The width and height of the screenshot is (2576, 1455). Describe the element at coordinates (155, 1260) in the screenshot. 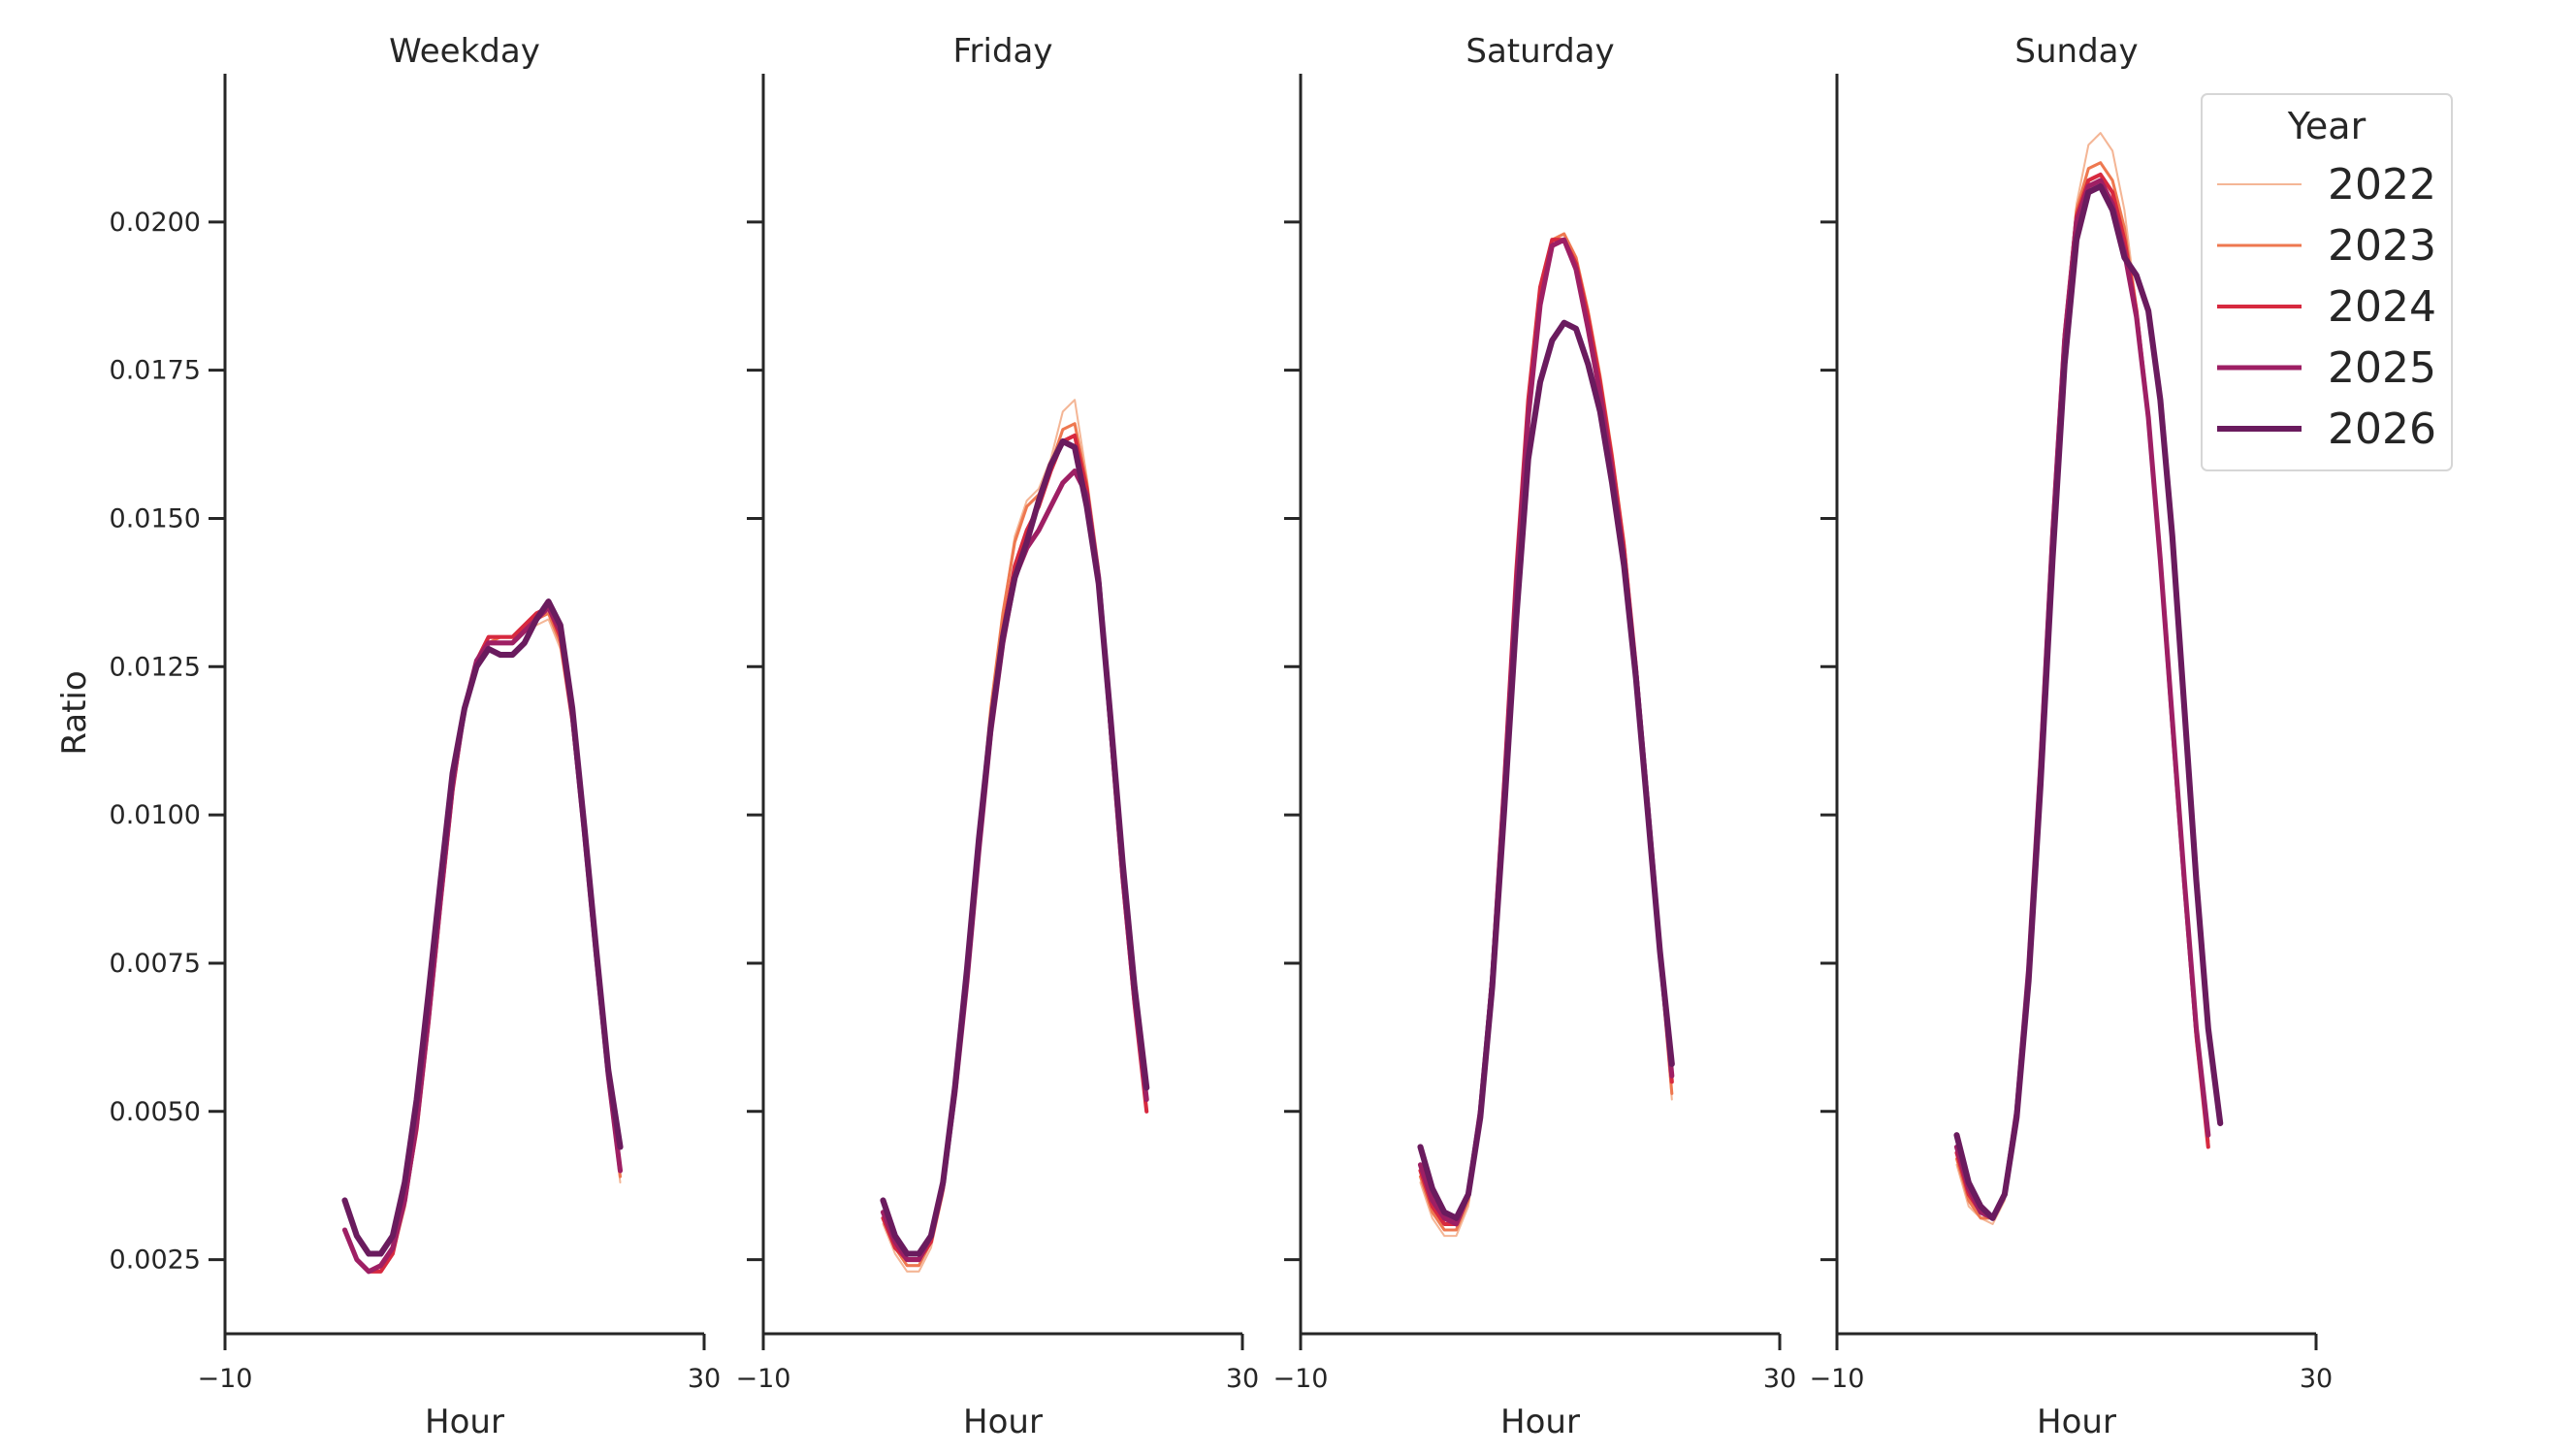

I see `y-tick-label: 0.0025` at that location.